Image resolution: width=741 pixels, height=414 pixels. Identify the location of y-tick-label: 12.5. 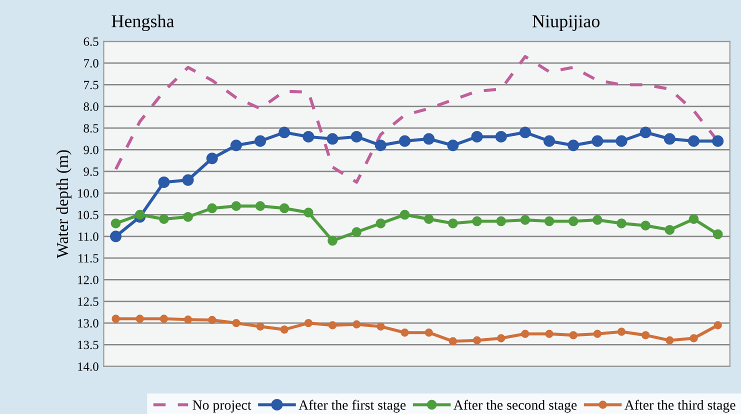
(88, 301).